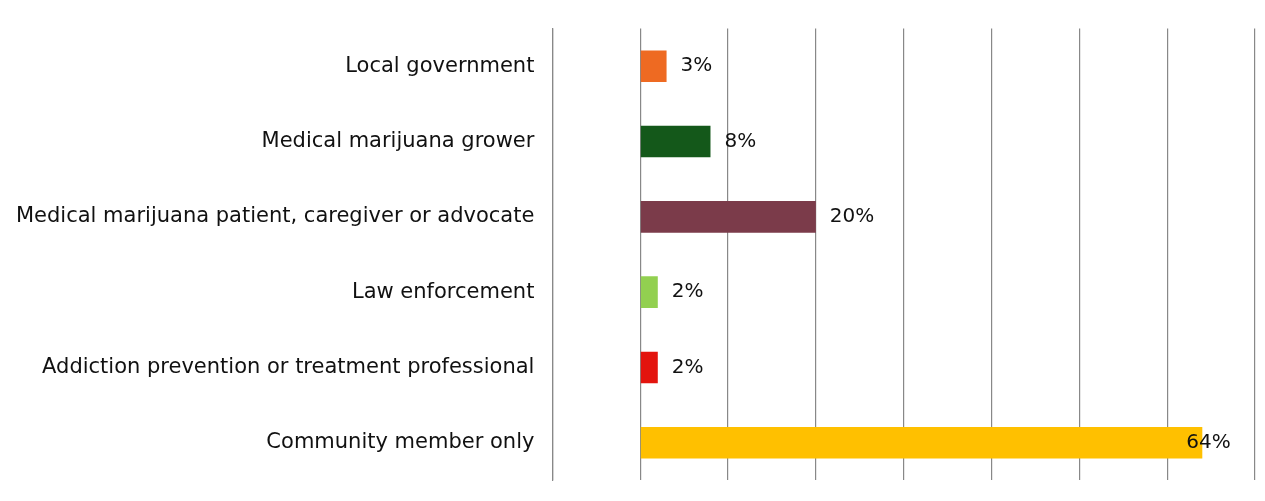 The height and width of the screenshot is (501, 1265). What do you see at coordinates (288, 365) in the screenshot?
I see `y-tick-label: Addiction prevention or treatment professional` at bounding box center [288, 365].